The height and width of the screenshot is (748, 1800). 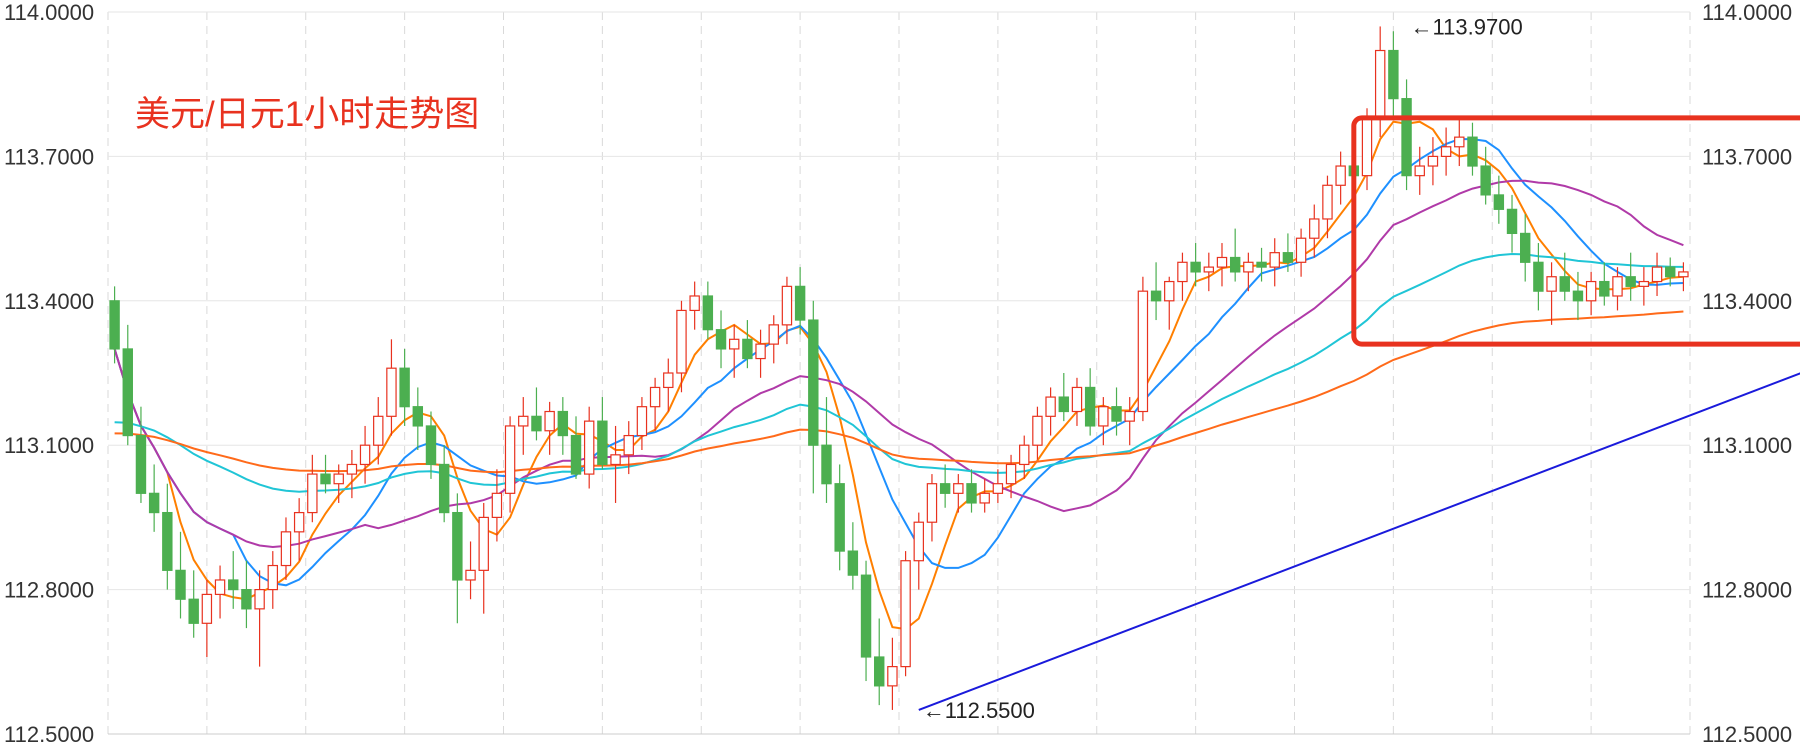 What do you see at coordinates (49, 445) in the screenshot?
I see `y-tick-label-left: 113.1000` at bounding box center [49, 445].